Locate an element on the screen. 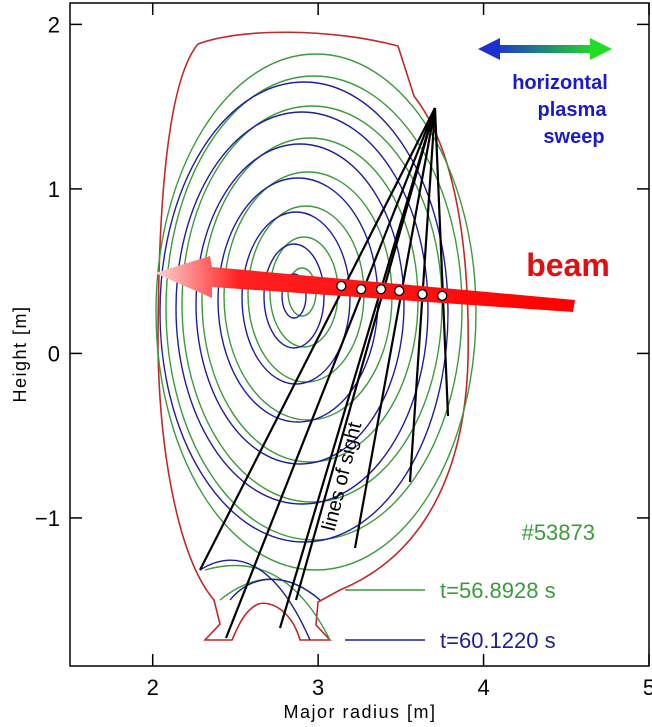 Image resolution: width=652 pixels, height=727 pixels. x-tick-label: 2 is located at coordinates (153, 687).